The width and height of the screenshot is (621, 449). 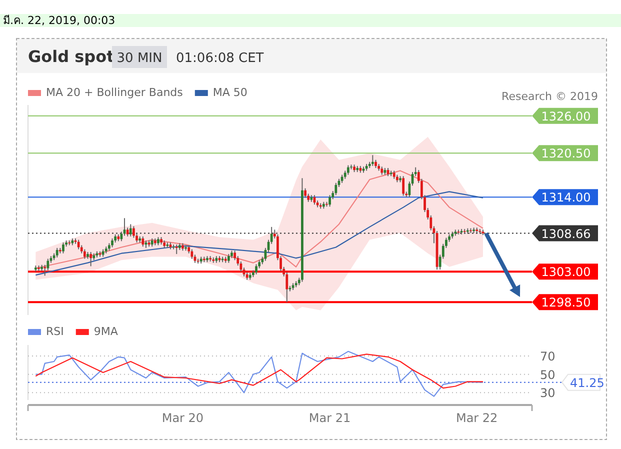 I want to click on ref-line-label: 1326.00, so click(x=566, y=116).